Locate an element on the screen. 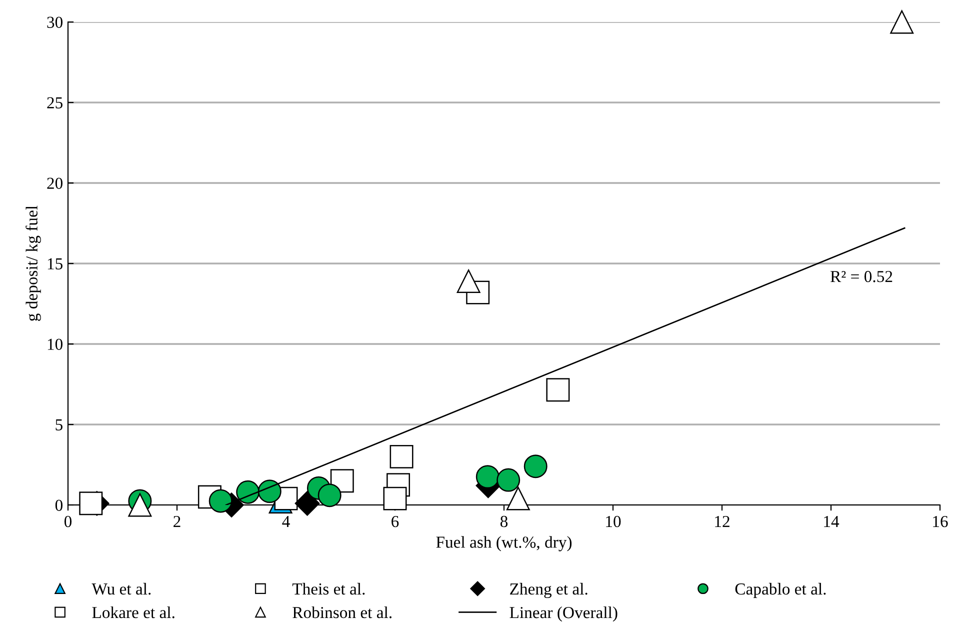 Image resolution: width=957 pixels, height=637 pixels. legend-label: Wu et al. is located at coordinates (121, 588).